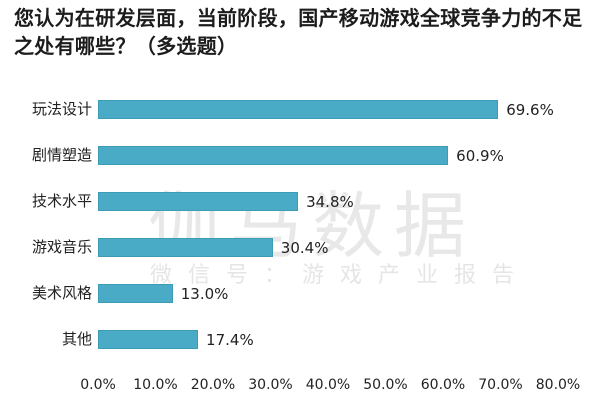 The width and height of the screenshot is (600, 407). I want to click on x-tick-label: 80.0%, so click(558, 385).